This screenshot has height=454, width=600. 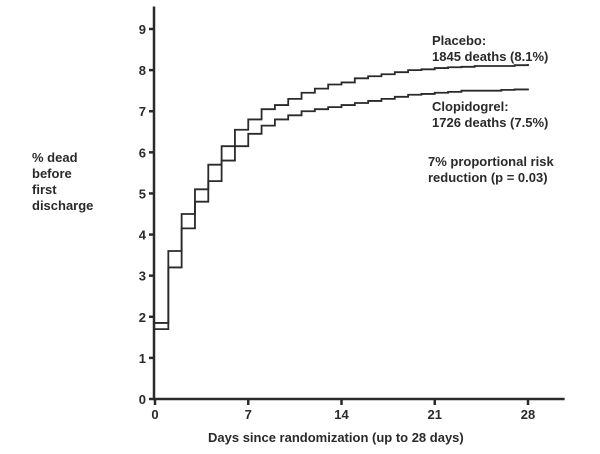 I want to click on risk-reduction-line: reduction (p = 0.03), so click(x=488, y=177).